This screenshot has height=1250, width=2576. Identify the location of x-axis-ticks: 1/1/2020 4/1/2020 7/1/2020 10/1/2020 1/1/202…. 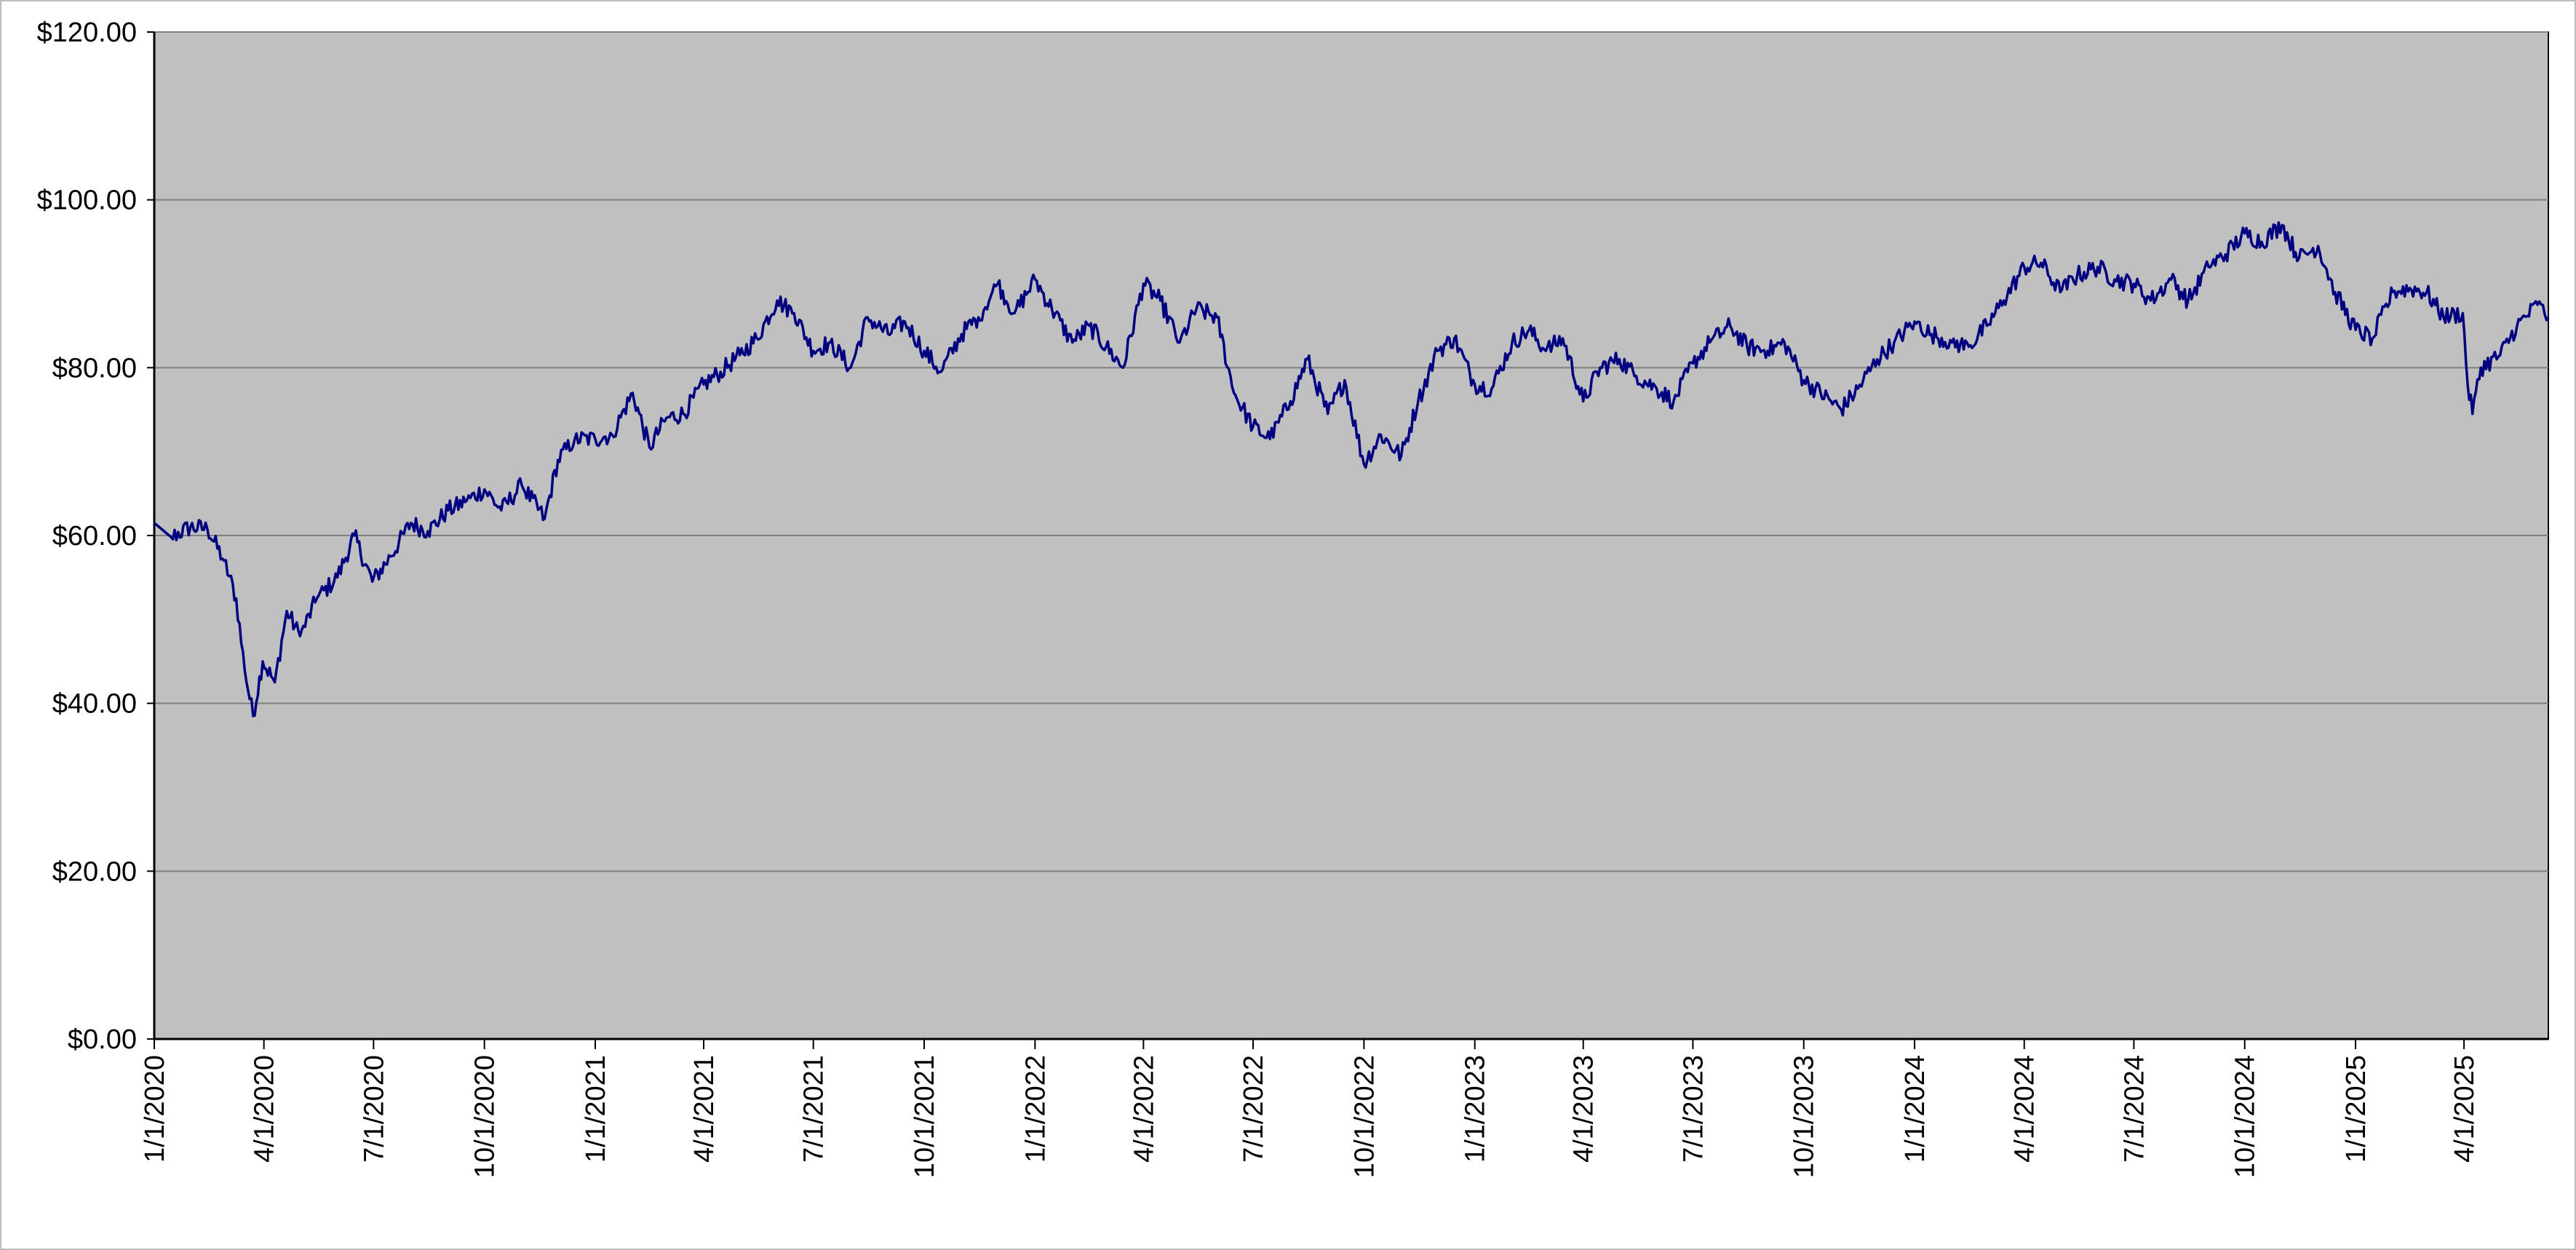
(1310, 1108).